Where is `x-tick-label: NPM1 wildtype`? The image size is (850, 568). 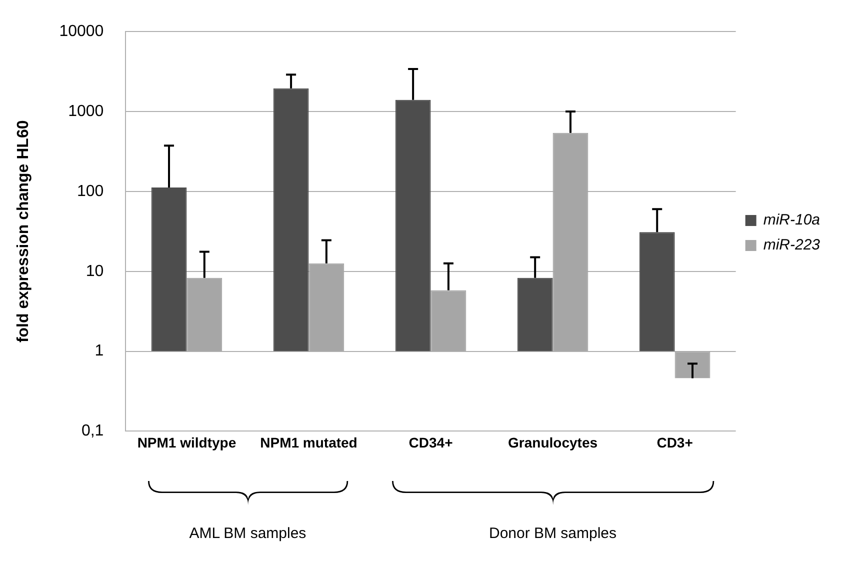 x-tick-label: NPM1 wildtype is located at coordinates (186, 442).